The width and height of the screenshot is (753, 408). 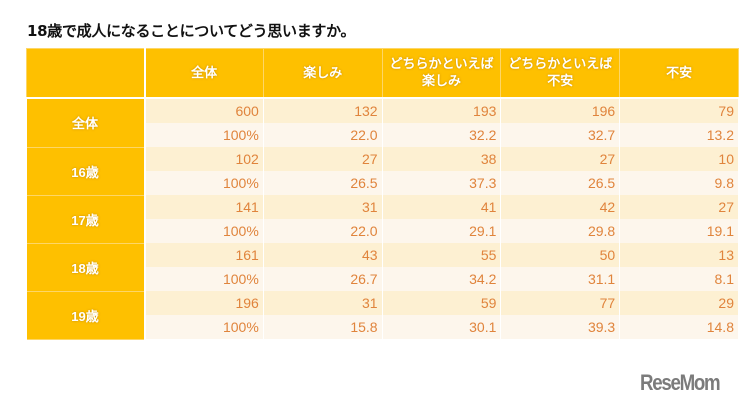 What do you see at coordinates (323, 279) in the screenshot?
I see `percent-cell: 26.7` at bounding box center [323, 279].